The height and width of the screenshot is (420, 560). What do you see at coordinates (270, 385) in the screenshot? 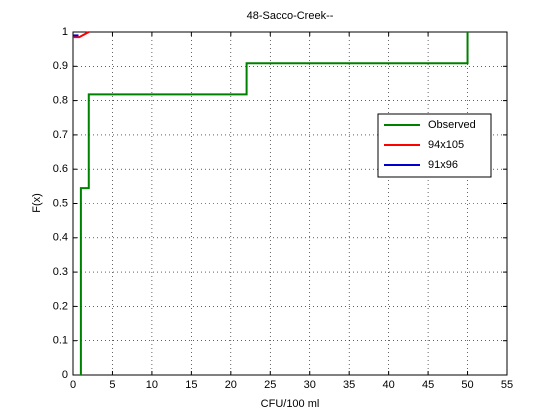
I see `x-tick-label: 25` at bounding box center [270, 385].